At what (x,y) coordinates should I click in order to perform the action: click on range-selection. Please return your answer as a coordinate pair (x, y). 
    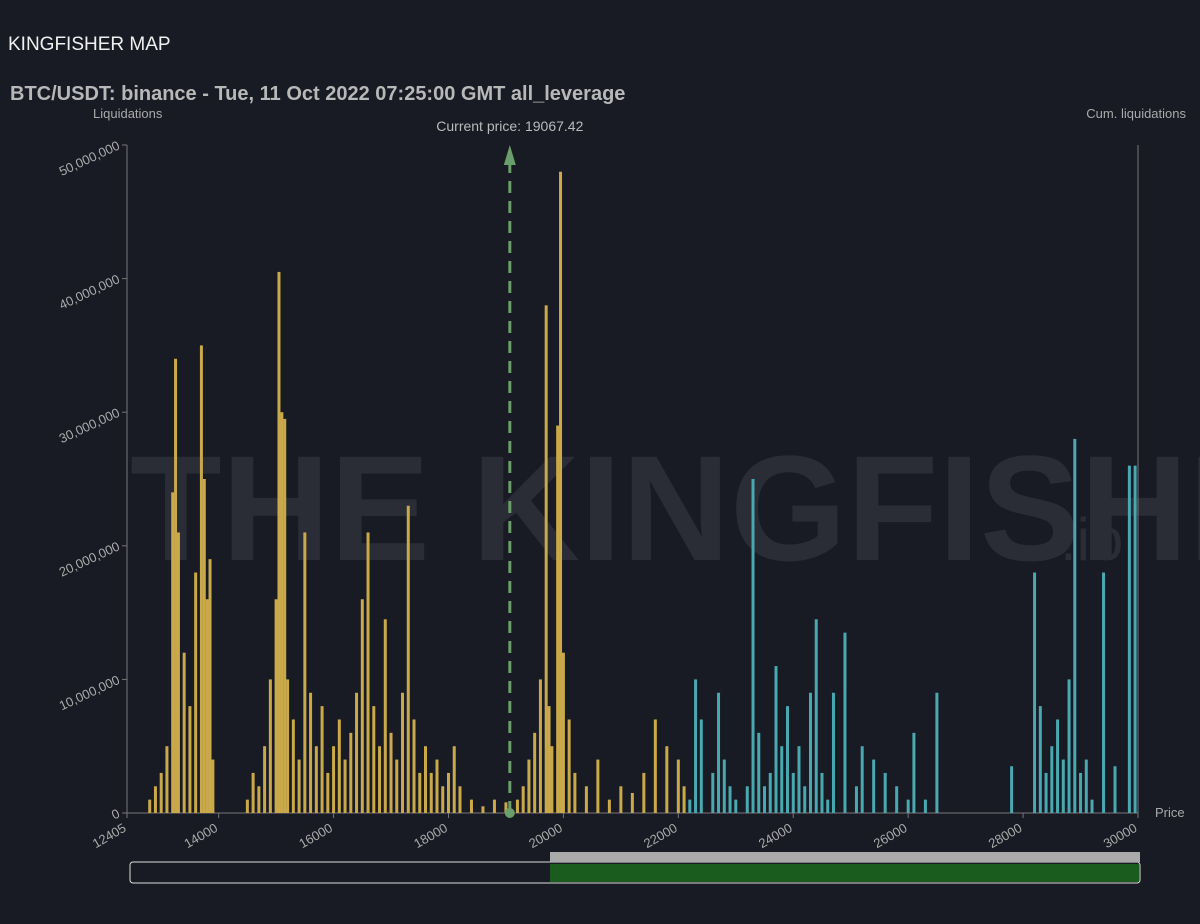
    Looking at the image, I should click on (844, 873).